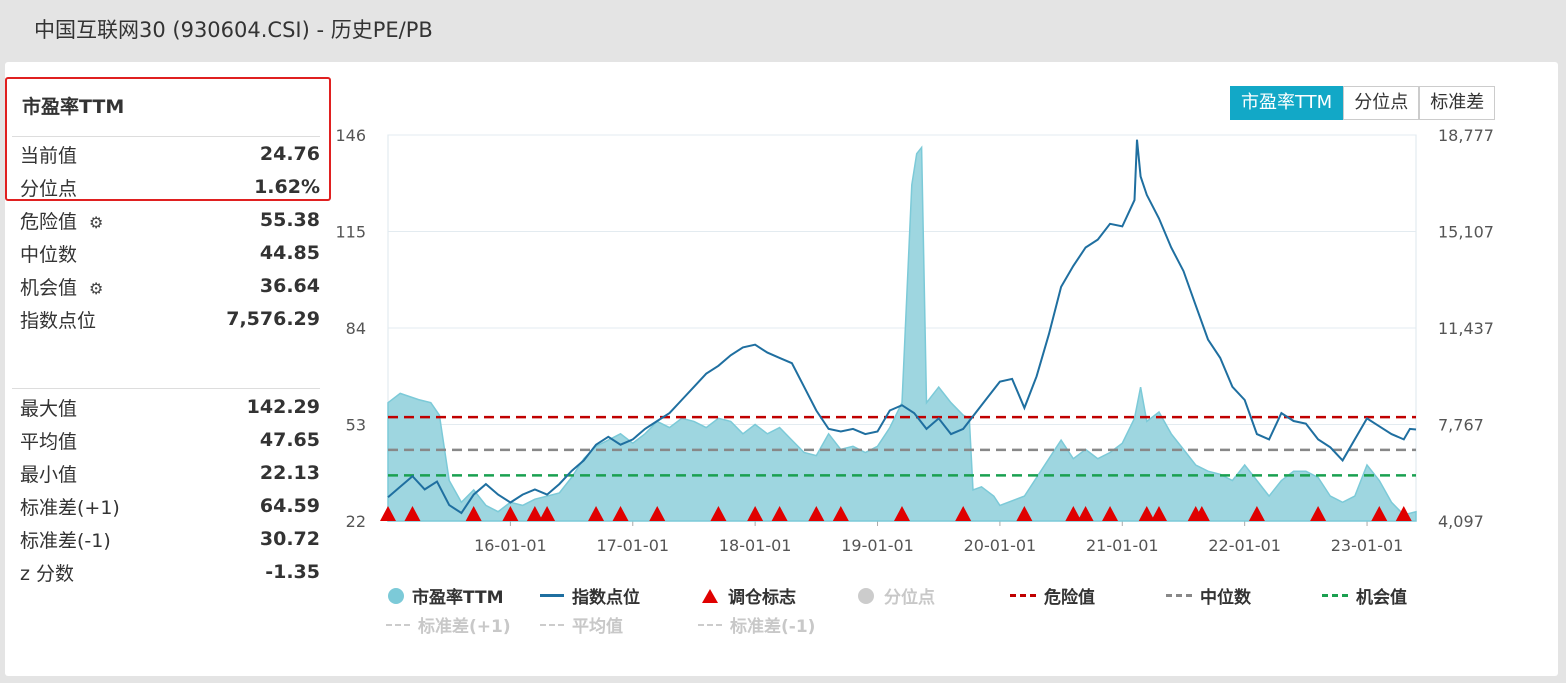  What do you see at coordinates (170, 539) in the screenshot?
I see `stat-row: 标准差(-1) 30.72` at bounding box center [170, 539].